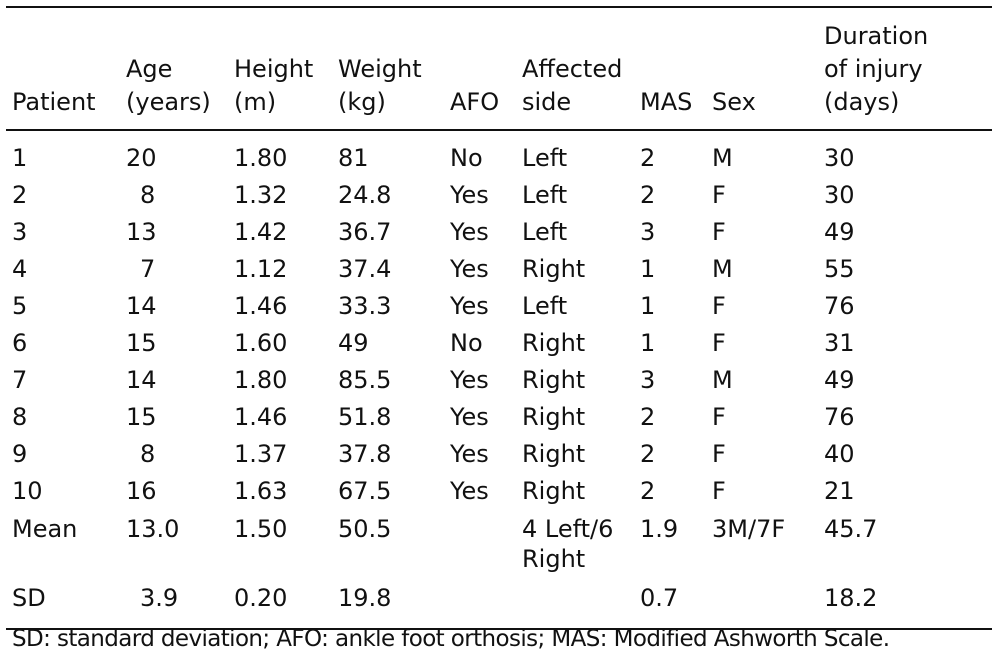 This screenshot has width=1000, height=670. I want to click on cell-height: 1.42, so click(261, 232).